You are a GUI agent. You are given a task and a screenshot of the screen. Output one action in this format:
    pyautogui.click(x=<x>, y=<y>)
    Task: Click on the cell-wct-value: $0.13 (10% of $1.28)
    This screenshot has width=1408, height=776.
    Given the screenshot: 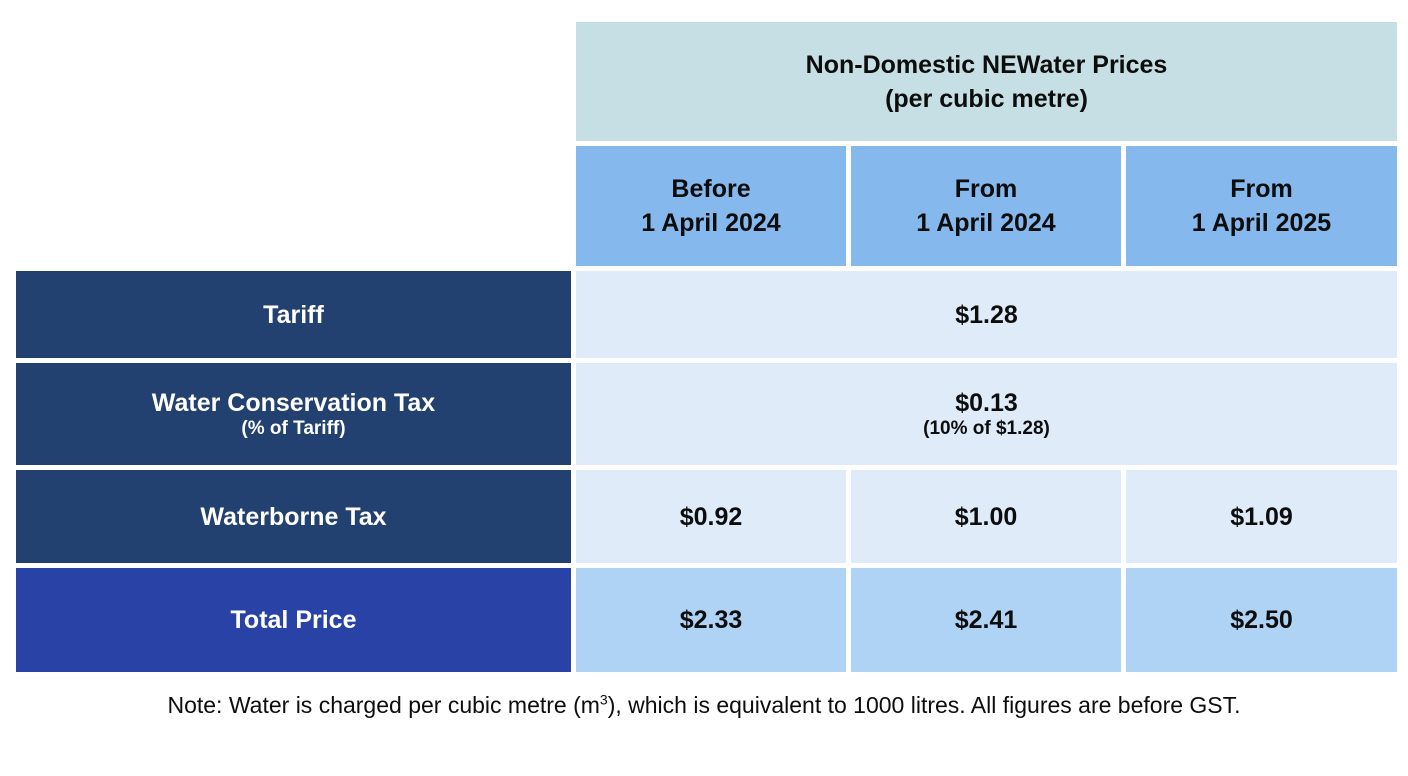 What is the action you would take?
    pyautogui.click(x=986, y=414)
    